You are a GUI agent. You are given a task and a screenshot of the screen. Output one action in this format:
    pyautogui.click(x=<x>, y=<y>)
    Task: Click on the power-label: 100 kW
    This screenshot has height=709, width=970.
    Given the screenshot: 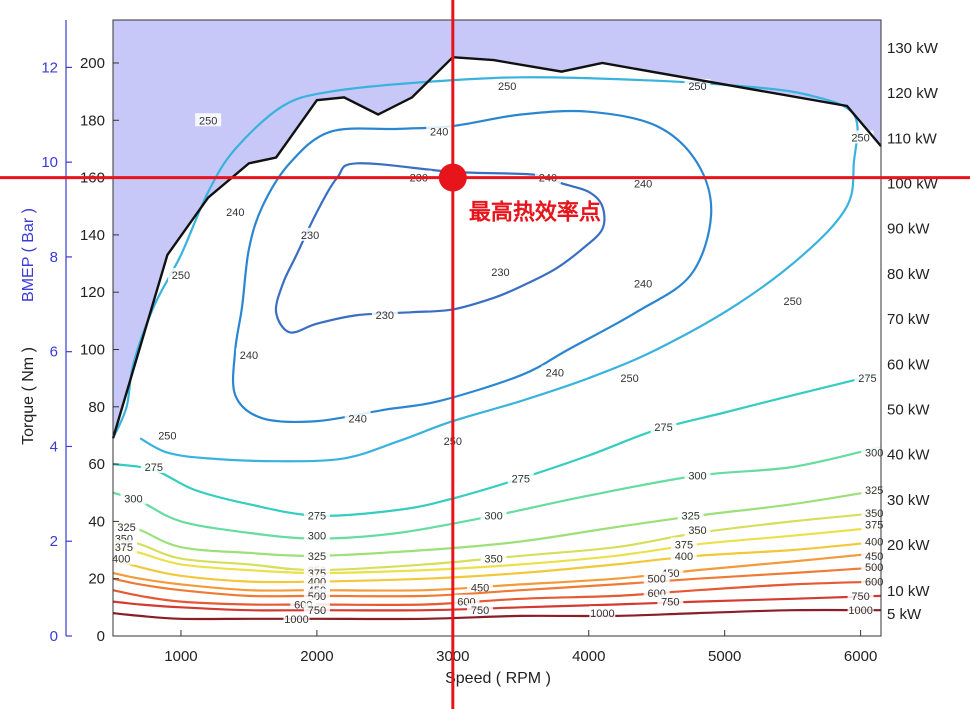 What is the action you would take?
    pyautogui.click(x=913, y=184)
    